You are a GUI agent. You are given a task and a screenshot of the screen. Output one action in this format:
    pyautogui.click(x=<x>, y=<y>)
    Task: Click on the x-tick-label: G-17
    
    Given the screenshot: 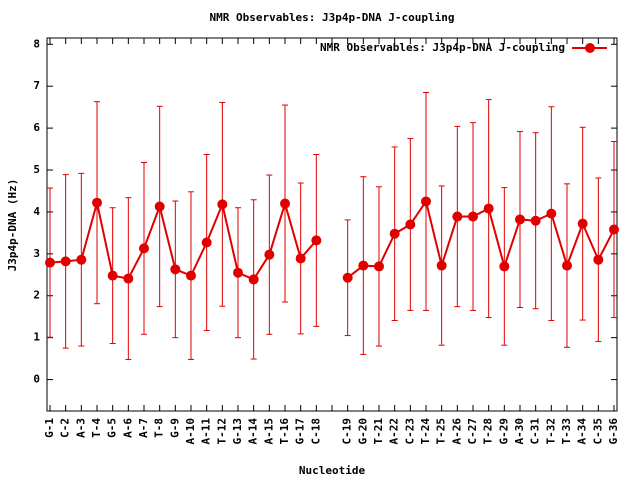 What is the action you would take?
    pyautogui.click(x=300, y=431)
    